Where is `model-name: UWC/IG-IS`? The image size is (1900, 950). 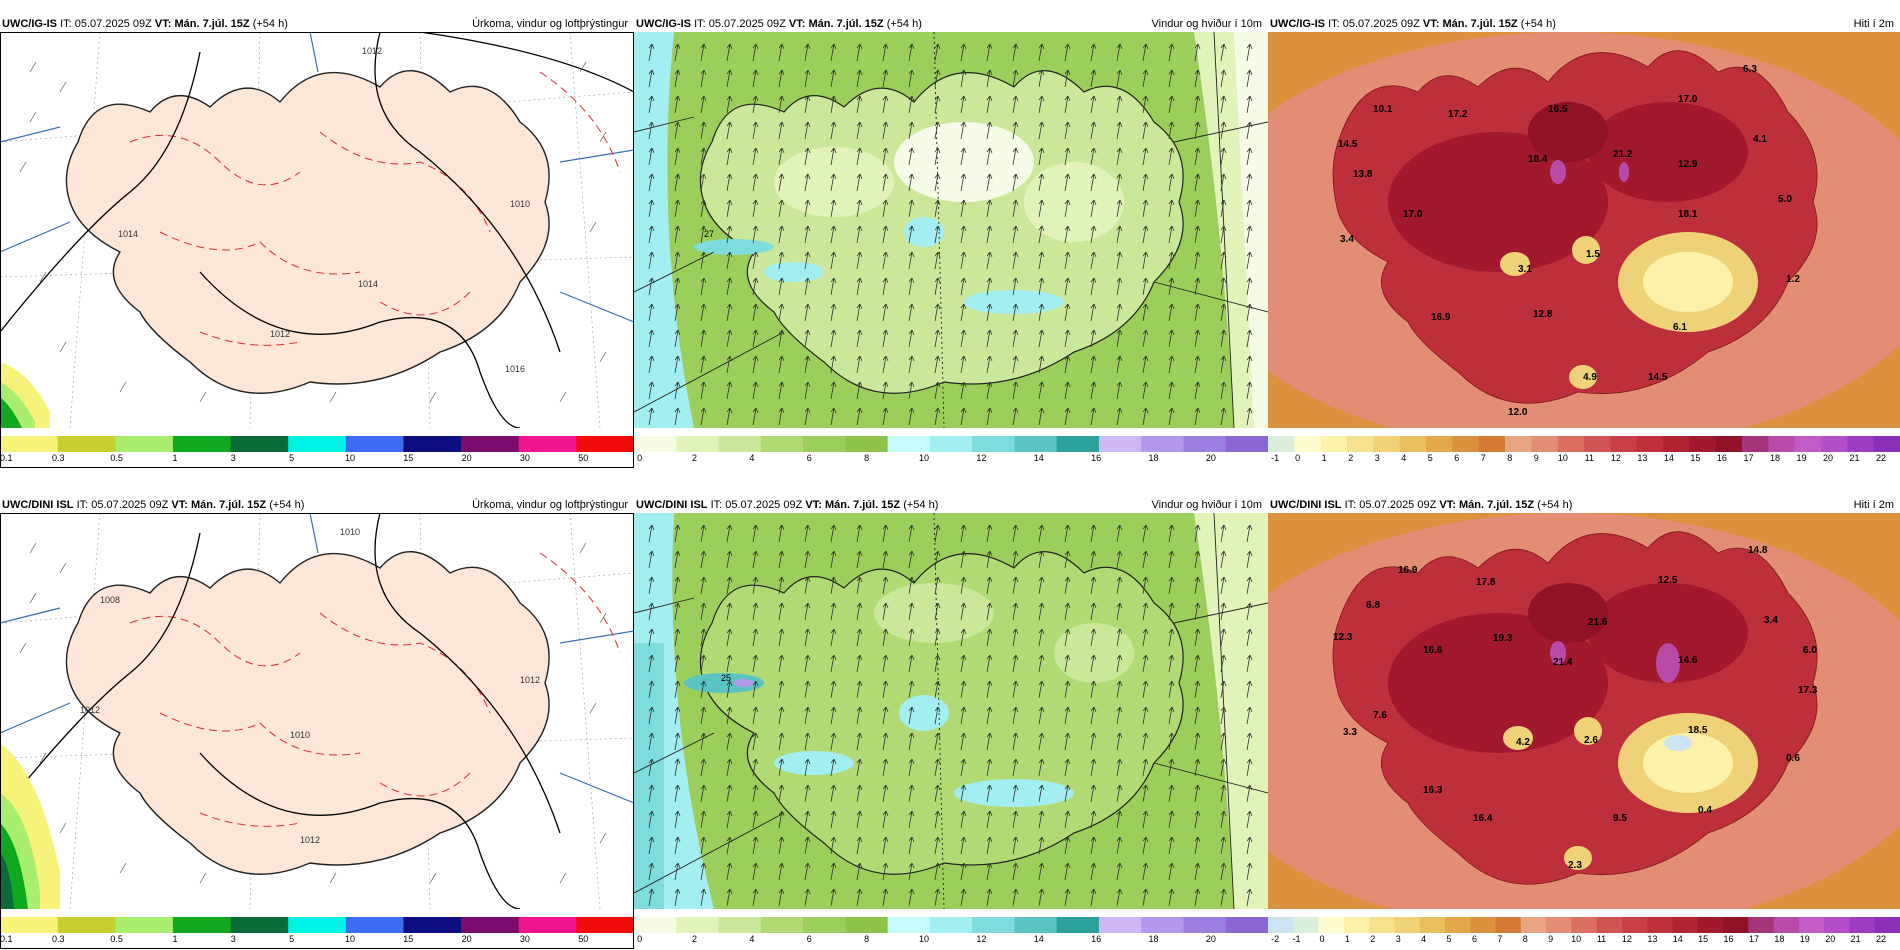 model-name: UWC/IG-IS is located at coordinates (29, 24).